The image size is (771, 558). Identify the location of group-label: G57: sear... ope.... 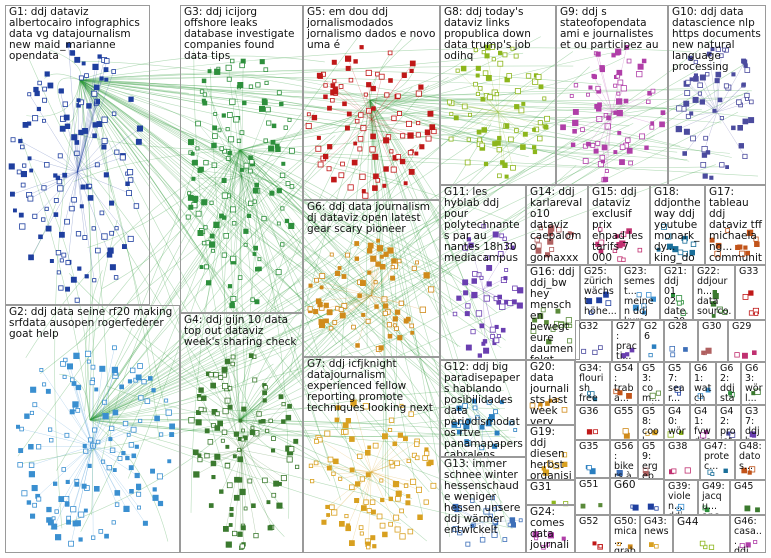
(677, 384).